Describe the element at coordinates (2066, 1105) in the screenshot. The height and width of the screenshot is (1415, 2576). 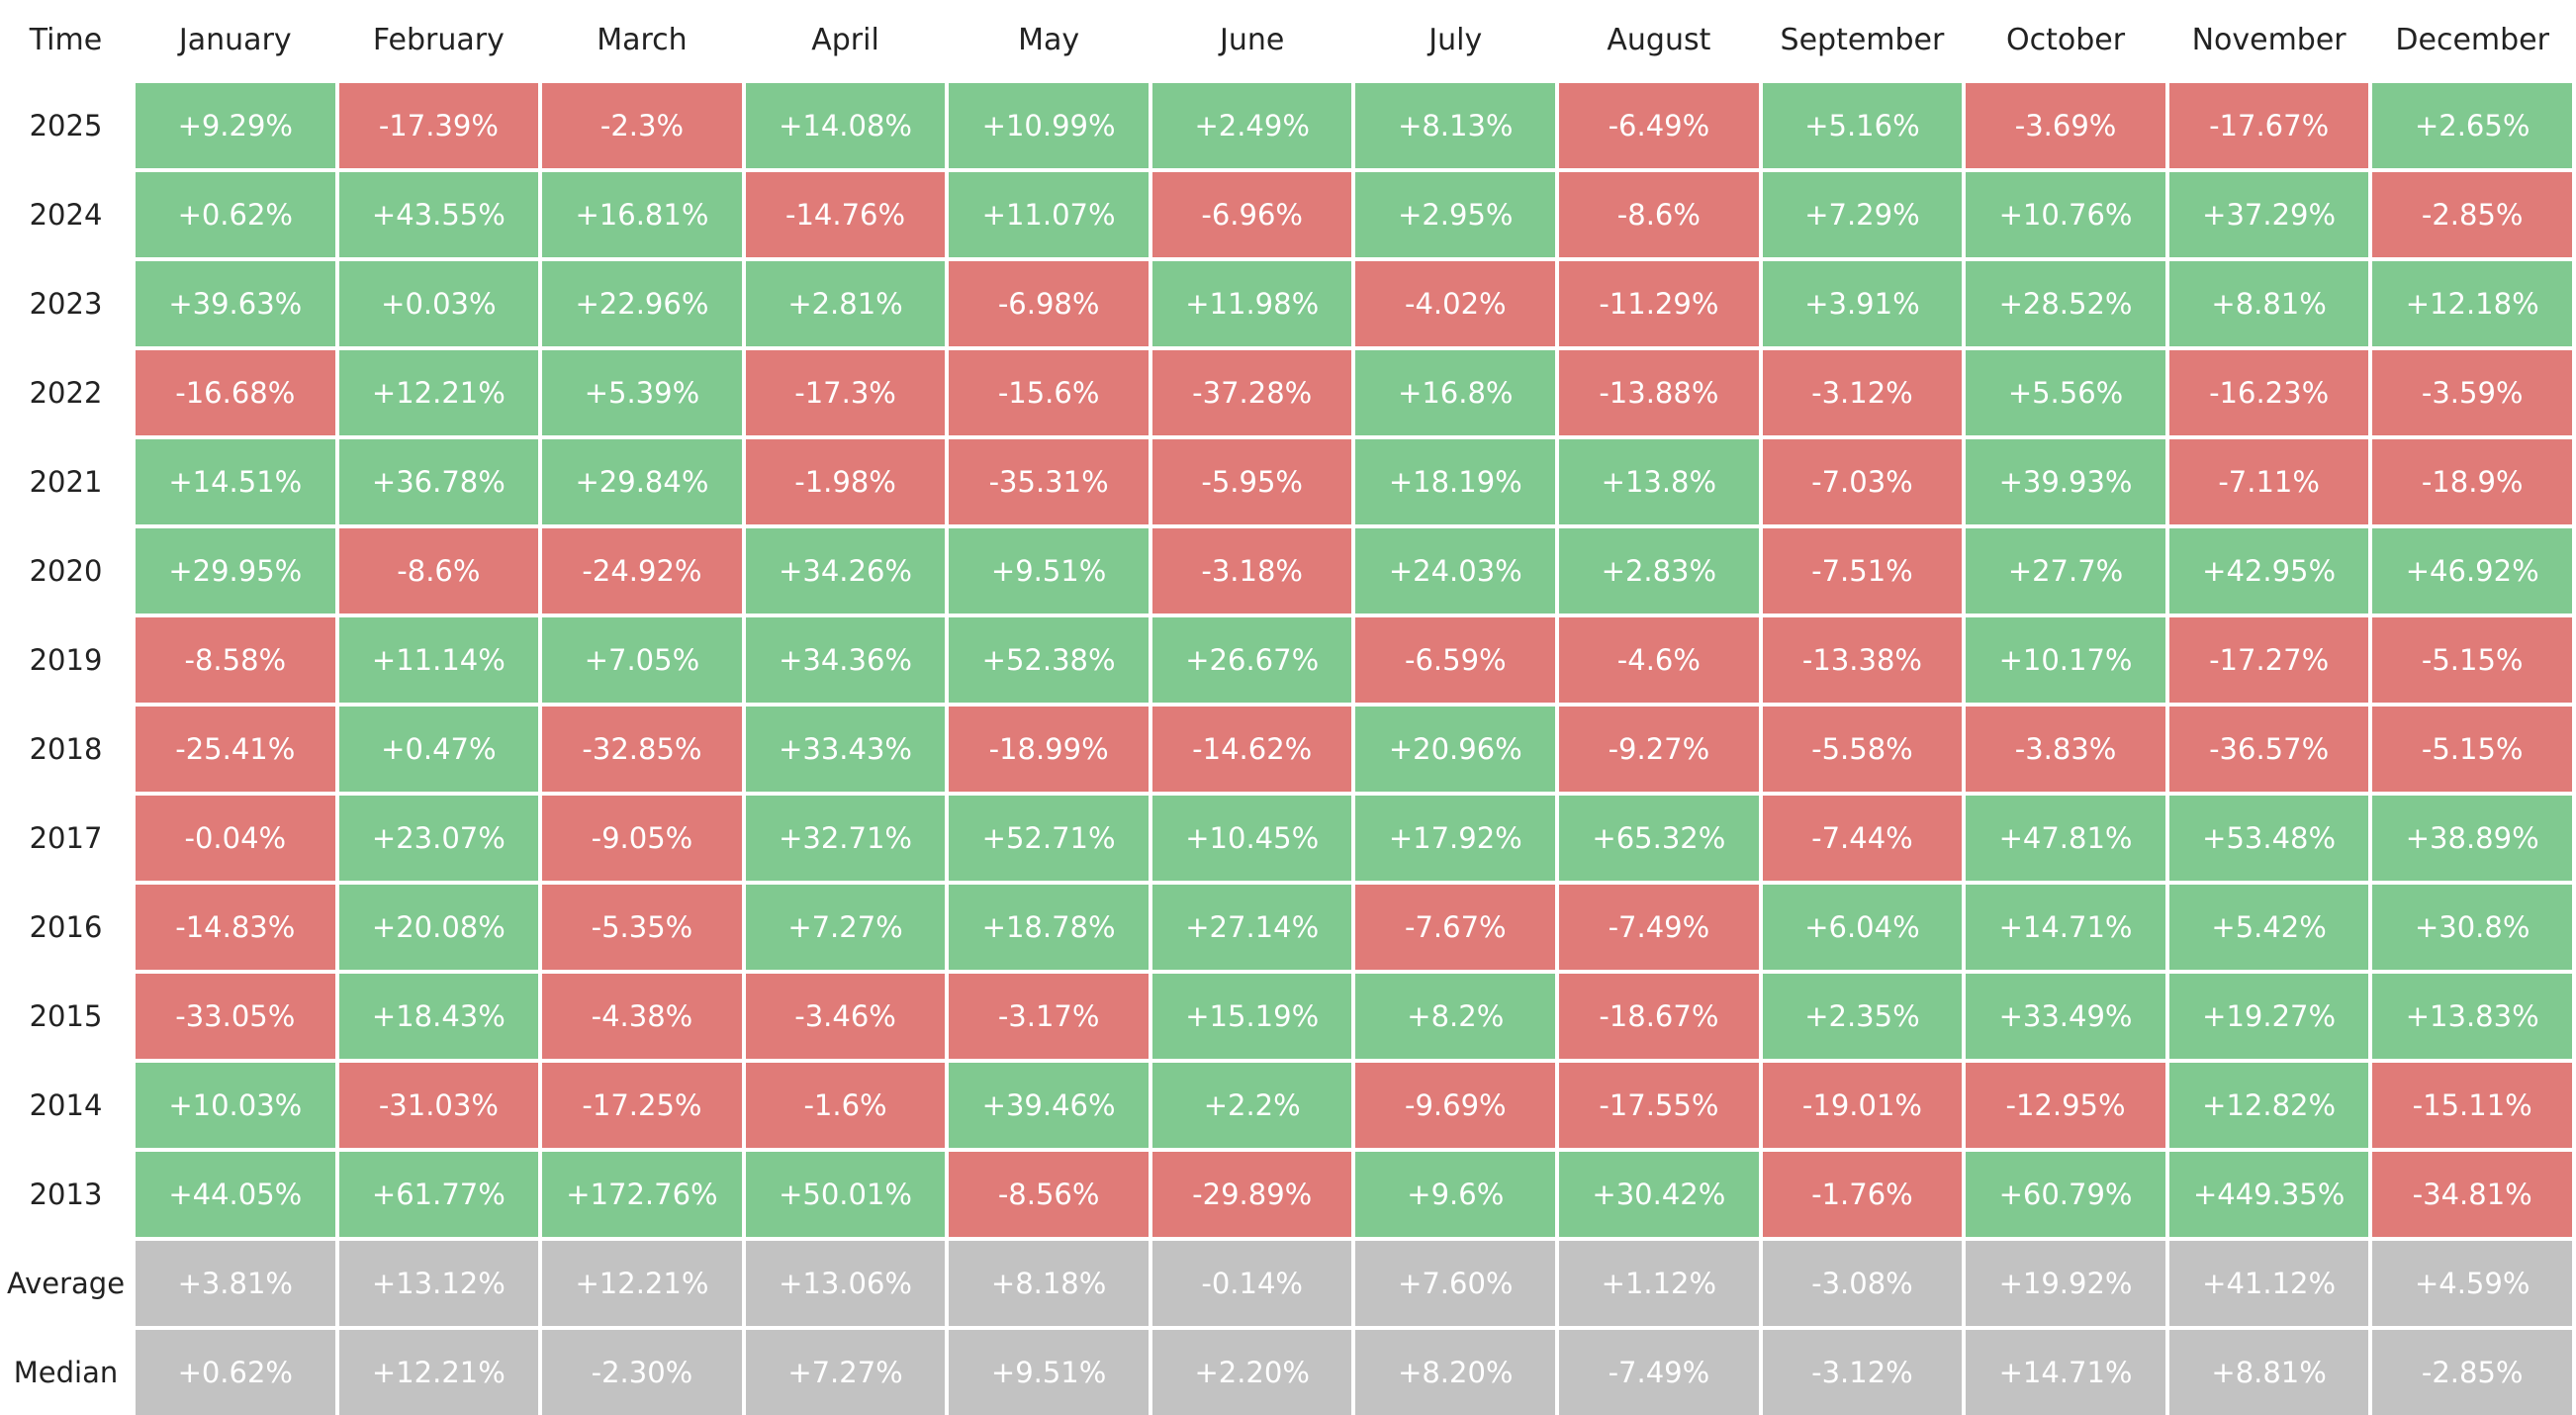
I see `return-cell: -12.95%` at that location.